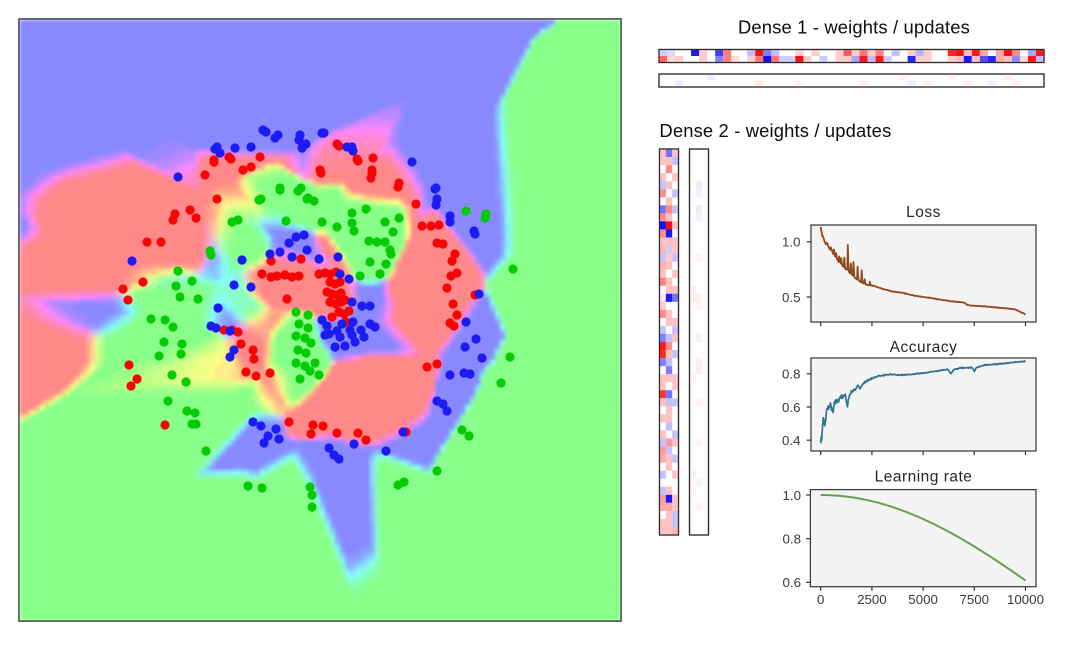 Image resolution: width=1080 pixels, height=645 pixels. What do you see at coordinates (872, 599) in the screenshot?
I see `svg-text: 2500` at bounding box center [872, 599].